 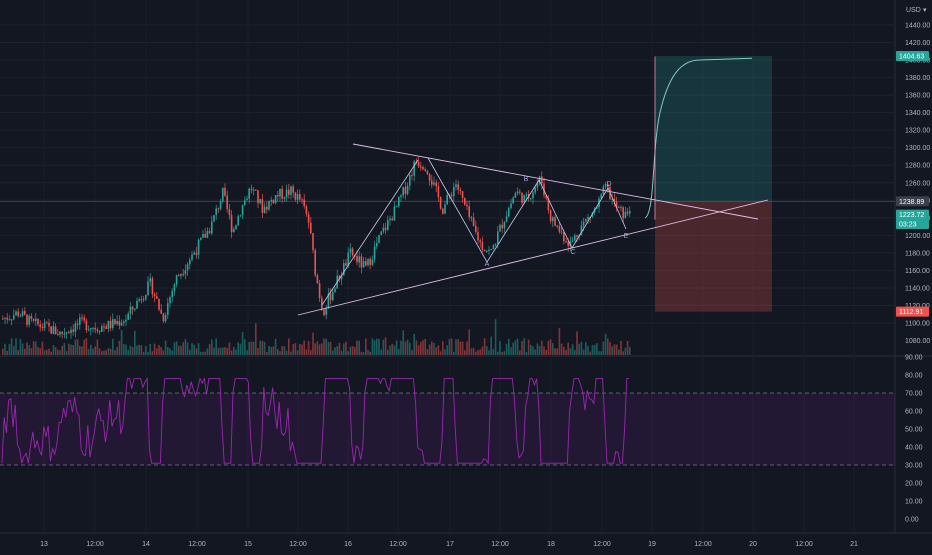 What do you see at coordinates (912, 520) in the screenshot?
I see `rsi-tick-label: 0.00` at bounding box center [912, 520].